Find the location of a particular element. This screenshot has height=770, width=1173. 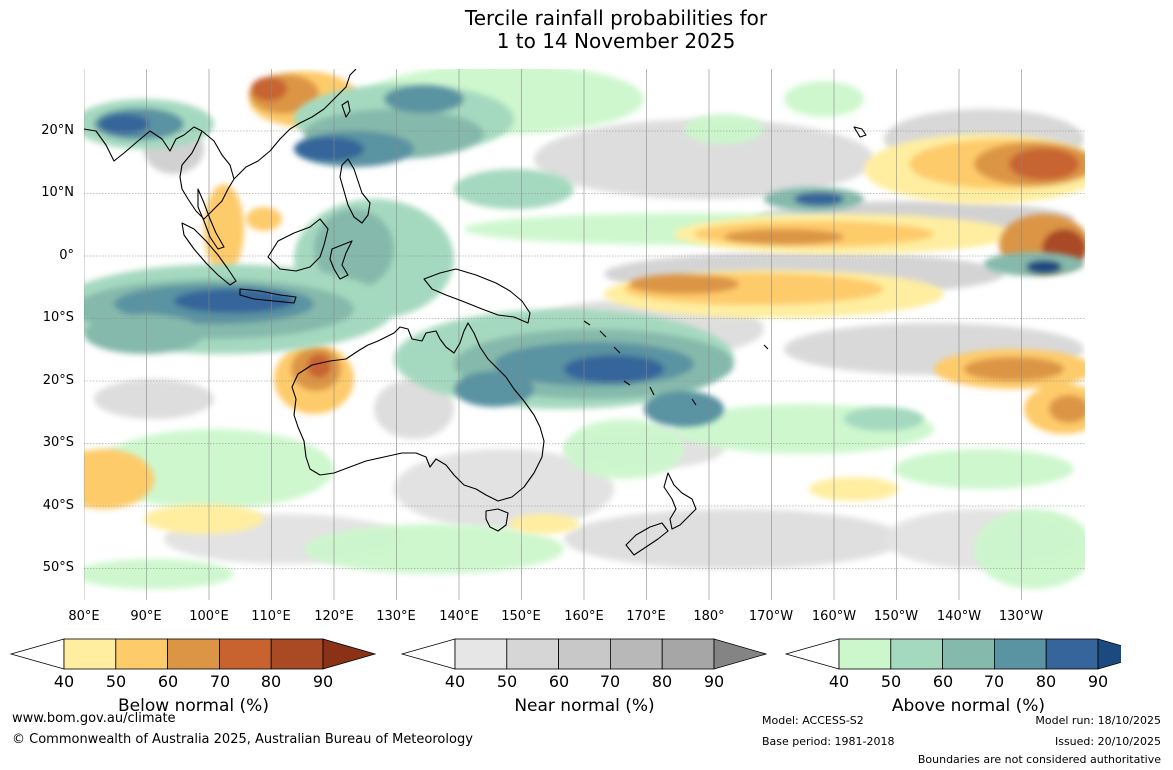

near-normal-legend-title: Near normal (%) is located at coordinates (584, 706).